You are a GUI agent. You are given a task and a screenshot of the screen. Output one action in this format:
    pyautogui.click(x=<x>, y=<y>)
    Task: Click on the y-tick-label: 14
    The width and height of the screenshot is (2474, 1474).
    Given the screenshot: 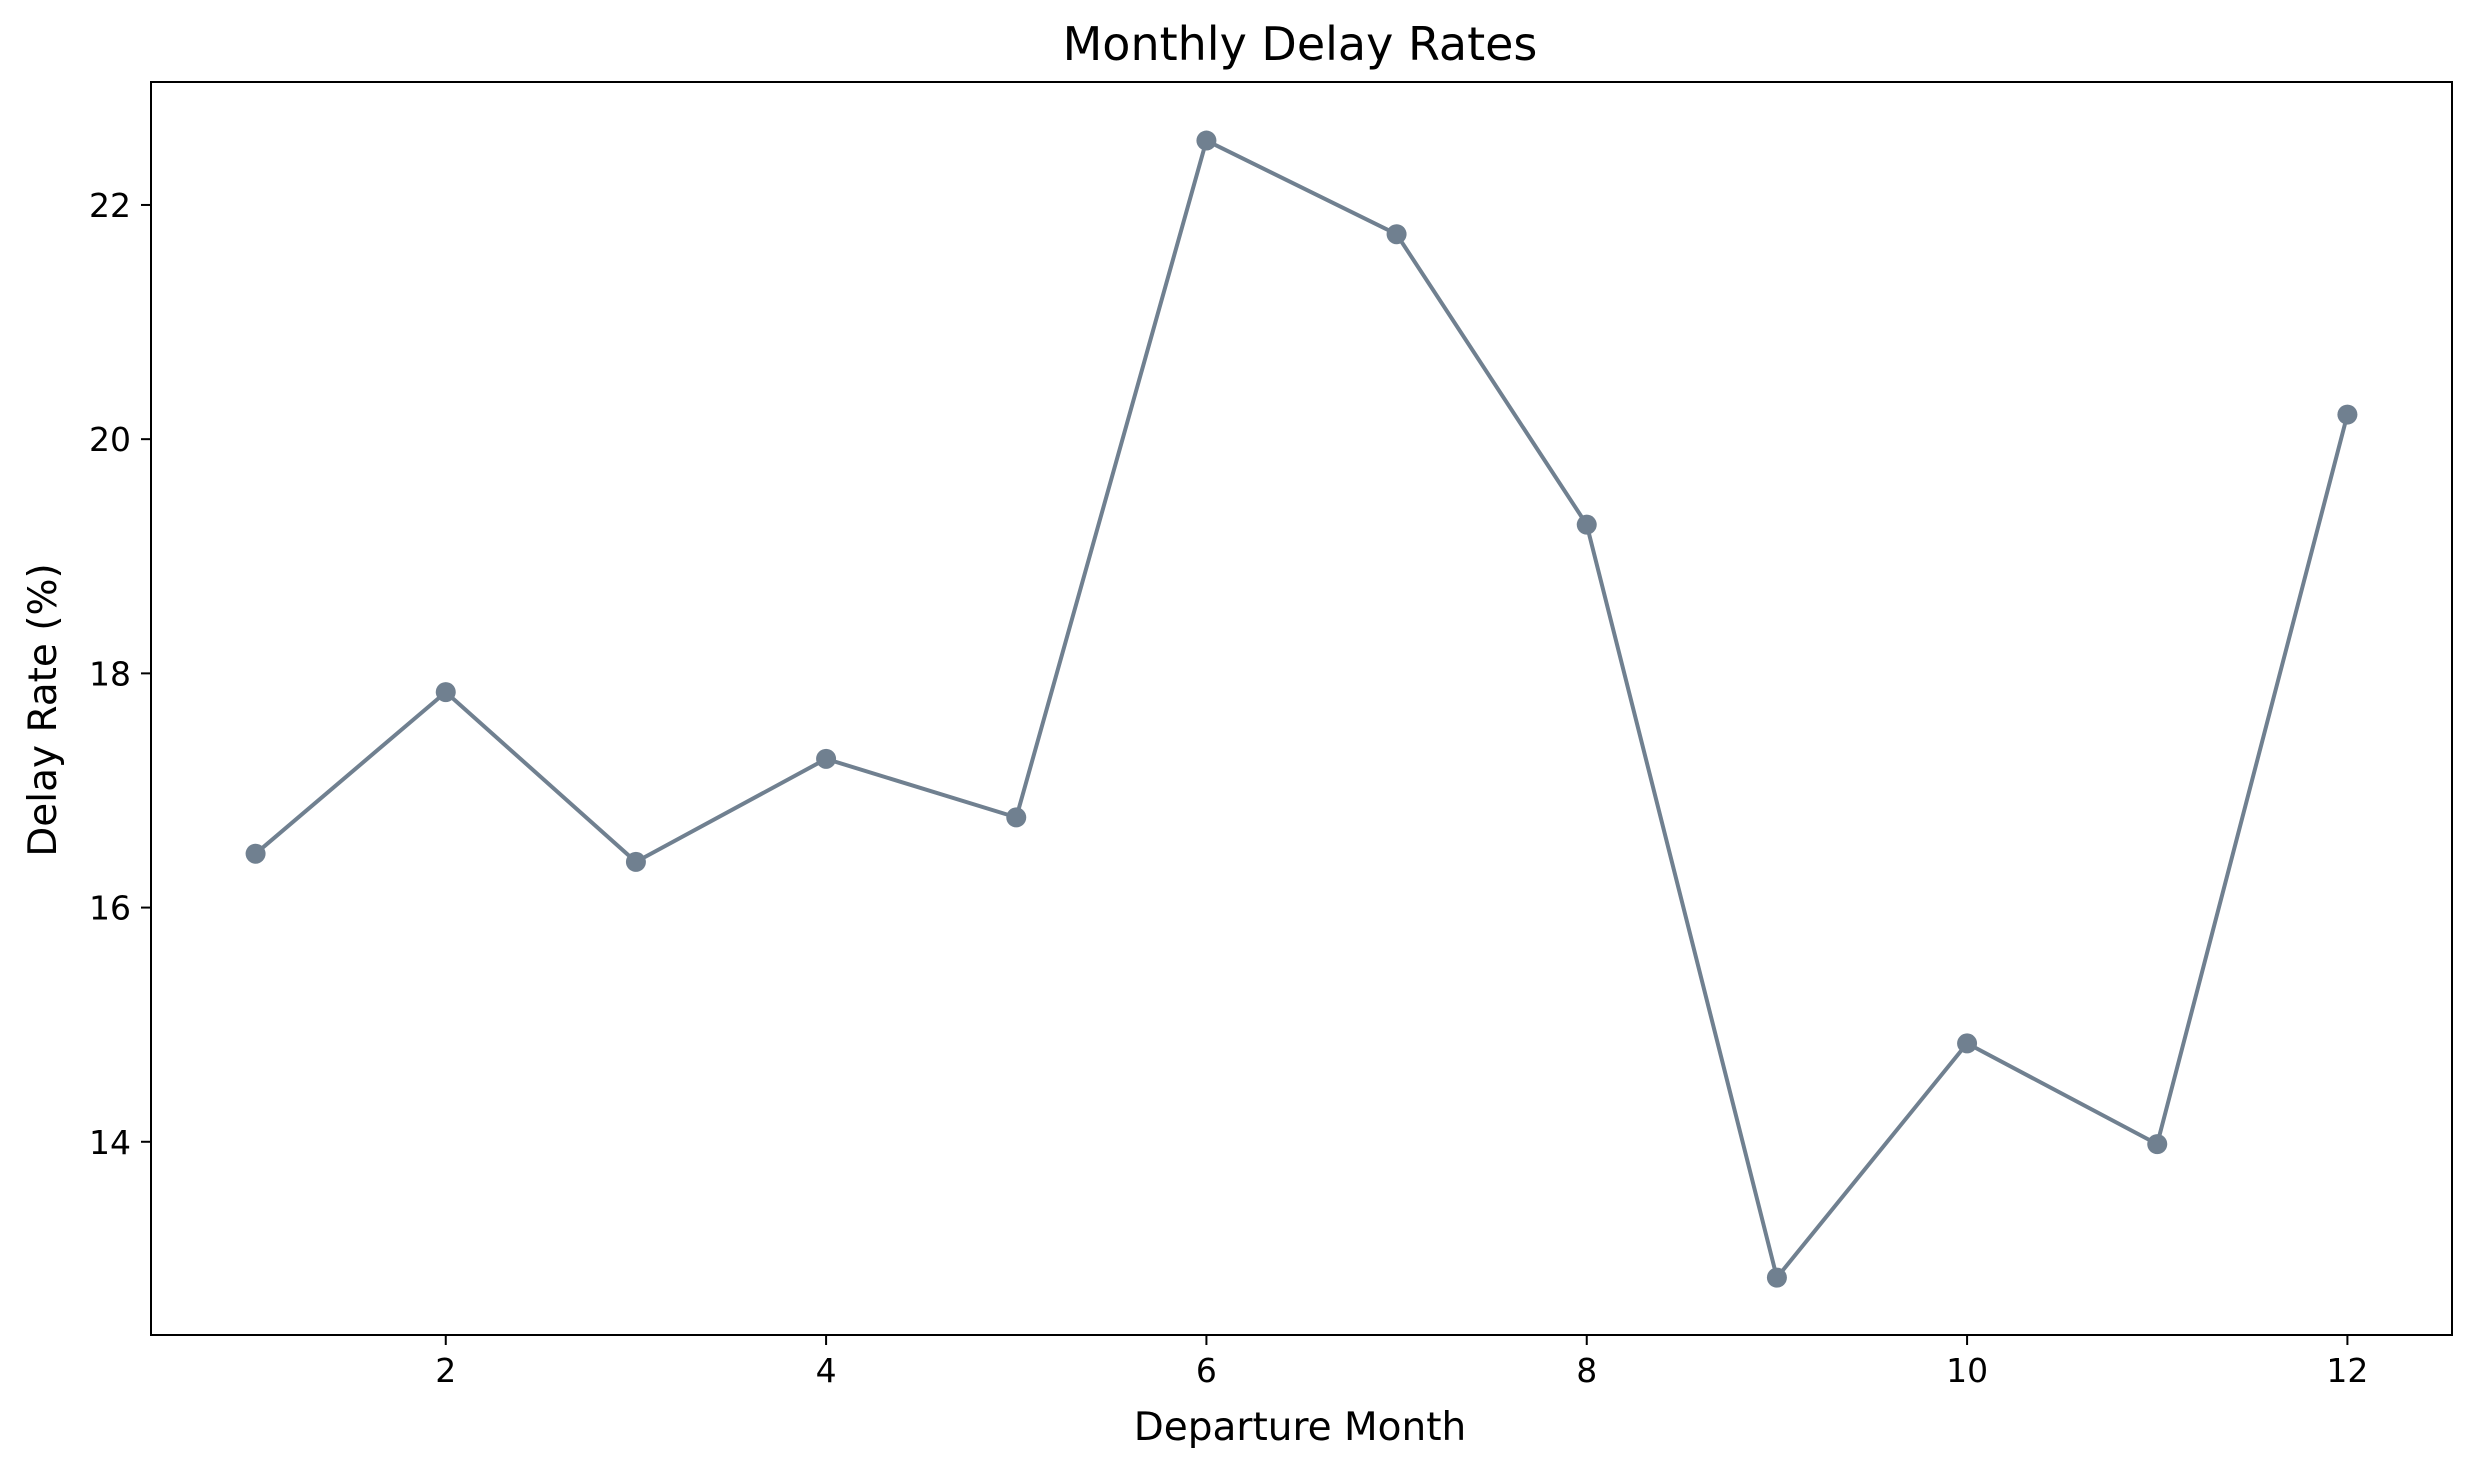 What is the action you would take?
    pyautogui.click(x=110, y=1142)
    